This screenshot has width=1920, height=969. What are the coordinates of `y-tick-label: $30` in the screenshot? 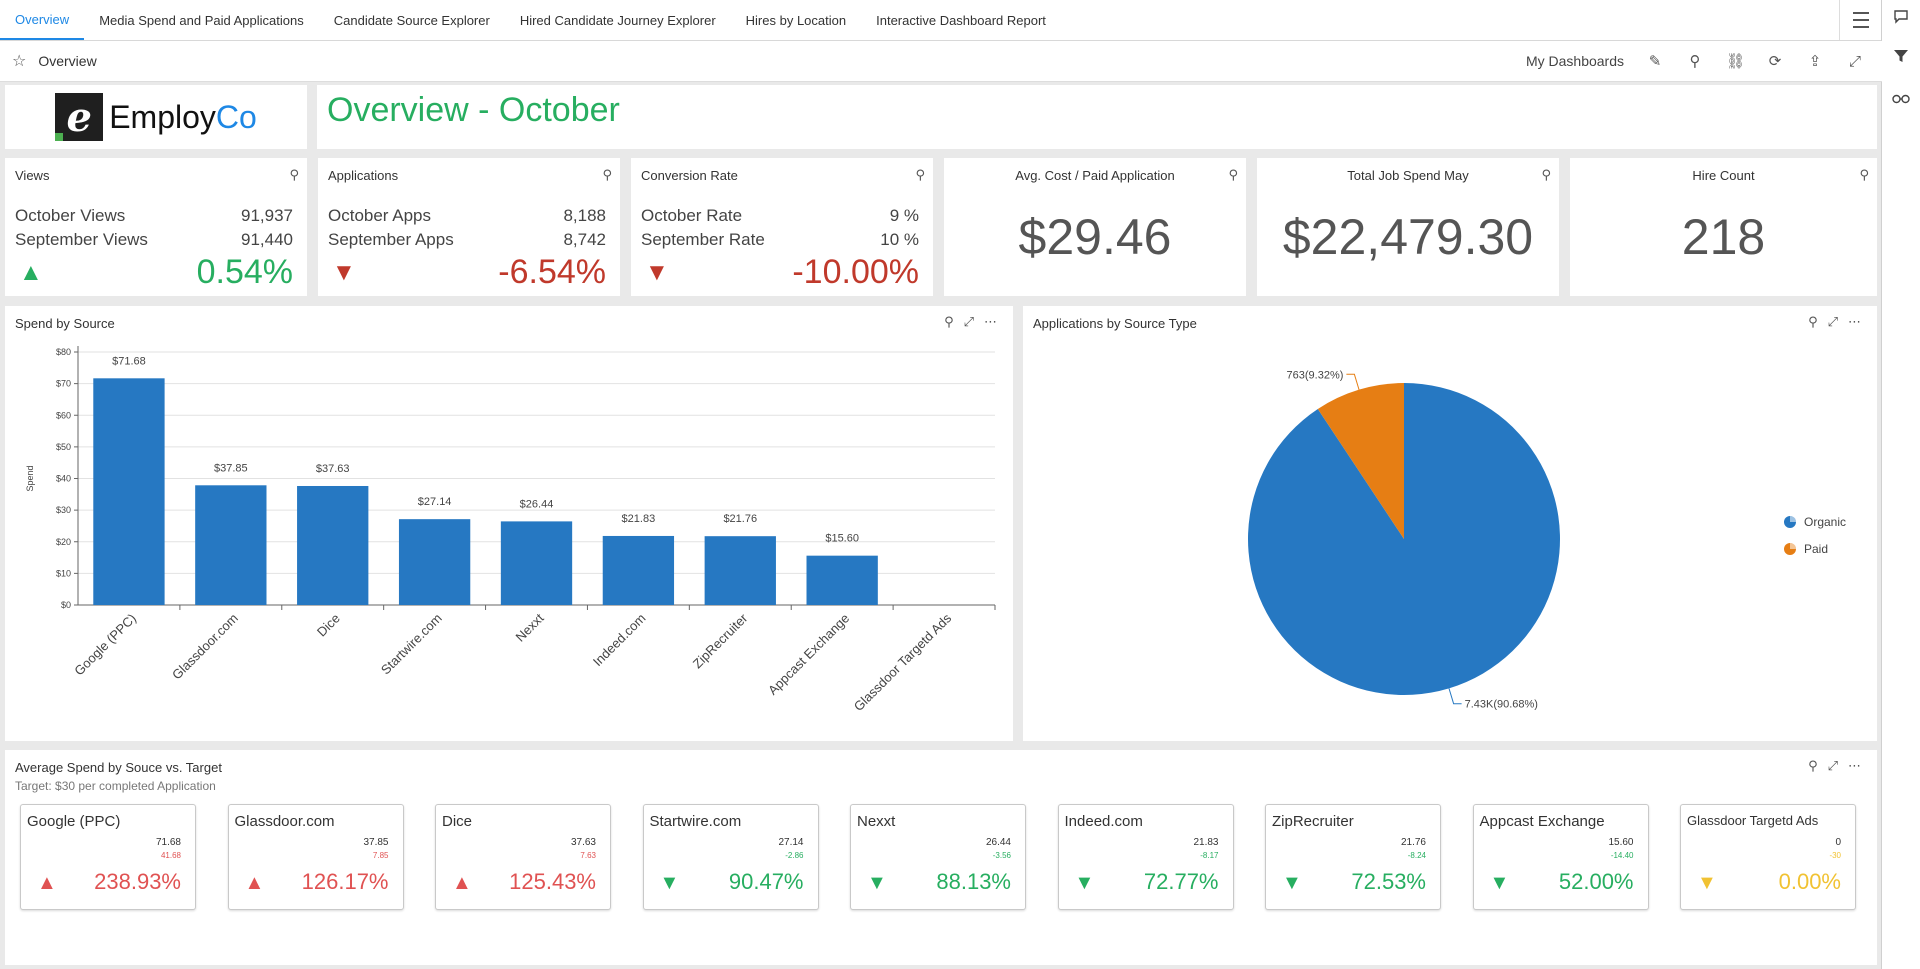 It's located at (63, 510).